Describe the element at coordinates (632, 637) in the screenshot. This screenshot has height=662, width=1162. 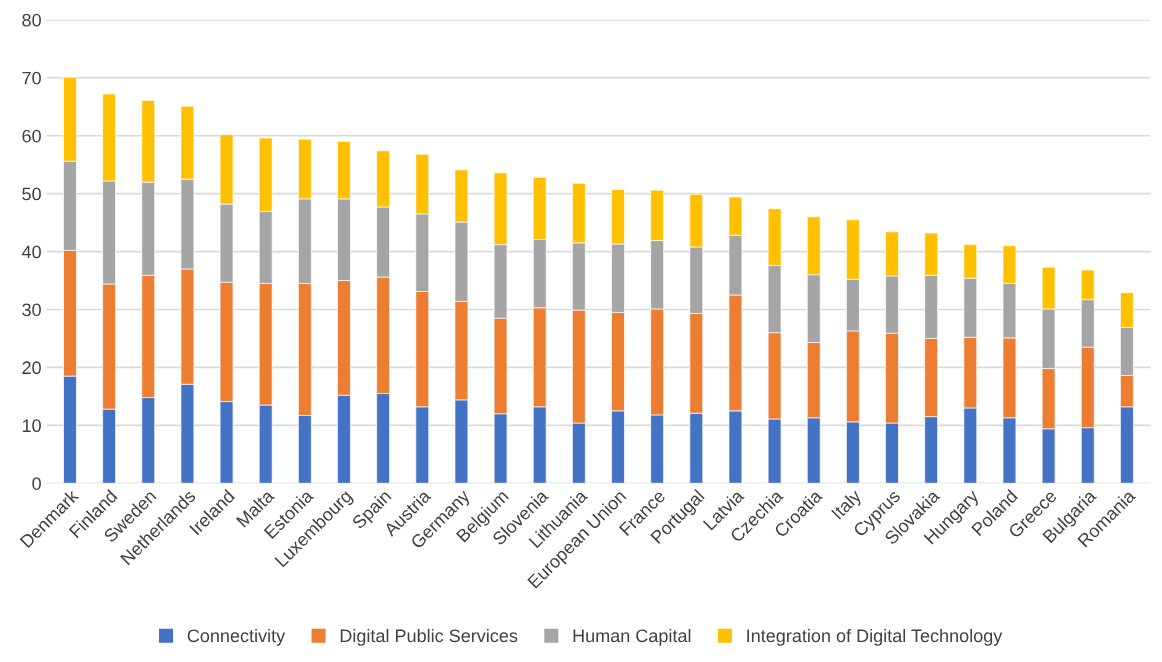
I see `legend-label: Human Capital` at that location.